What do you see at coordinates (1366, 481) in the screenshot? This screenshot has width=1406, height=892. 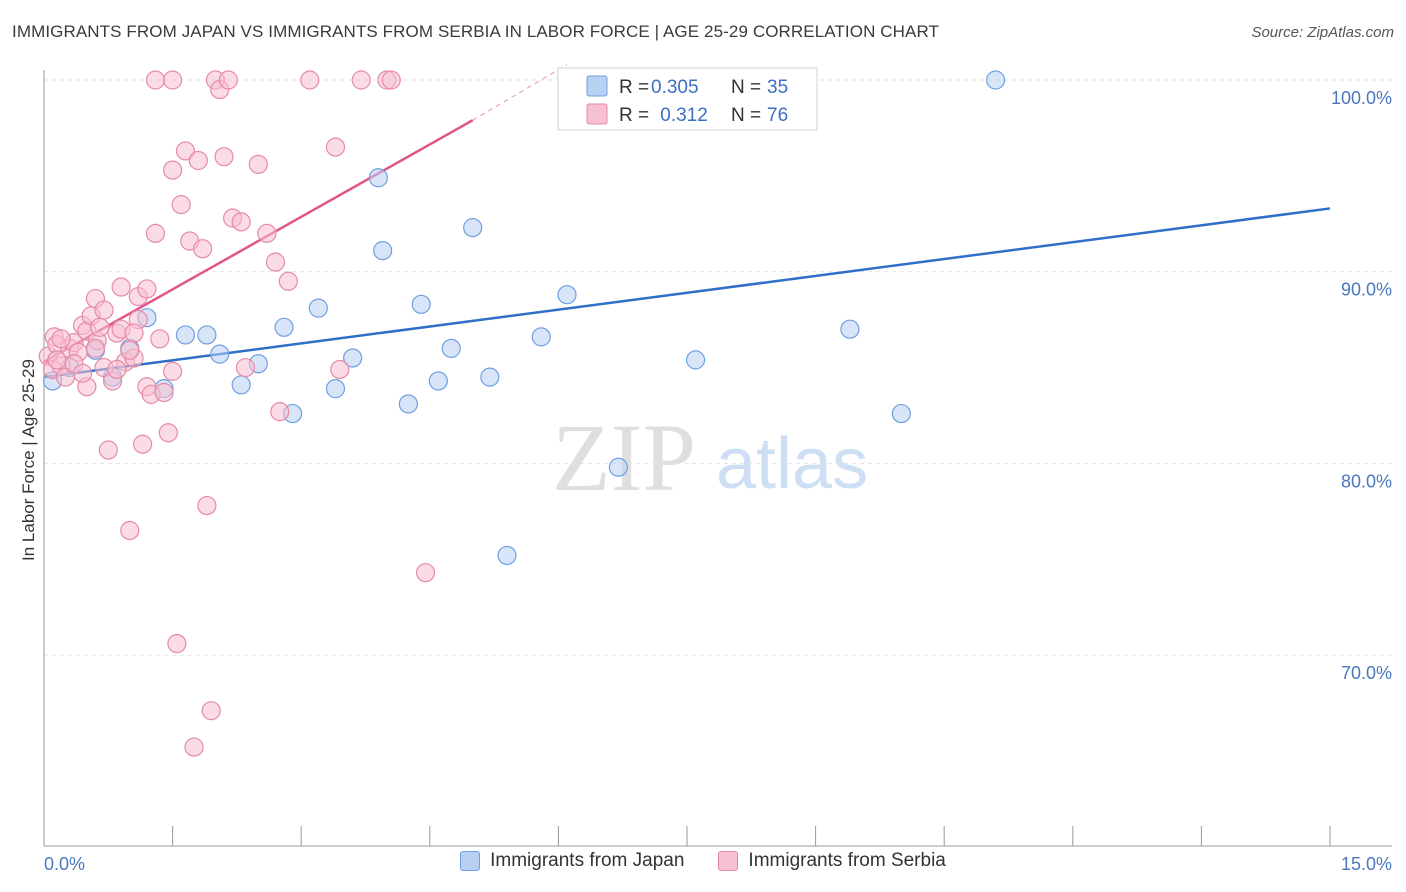 I see `y-tick-label-2: 80.0%` at bounding box center [1366, 481].